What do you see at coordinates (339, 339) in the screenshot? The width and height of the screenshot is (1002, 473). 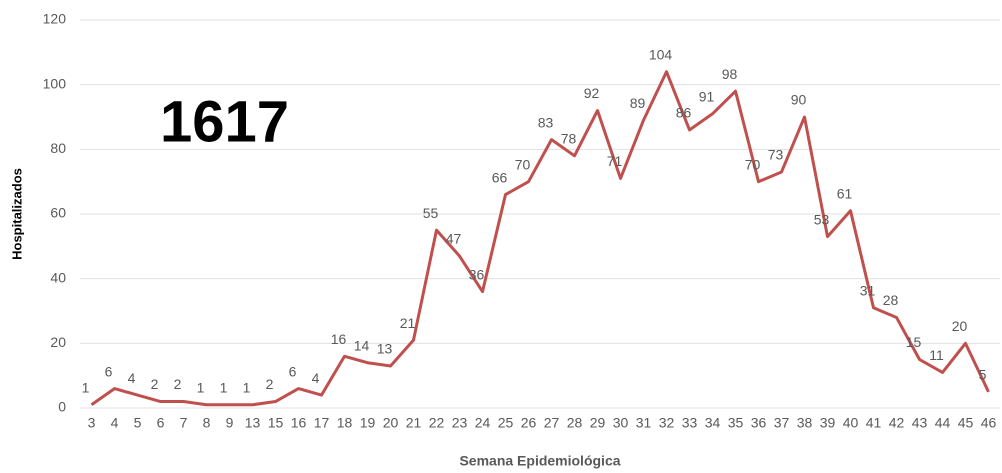 I see `data-label: 16` at bounding box center [339, 339].